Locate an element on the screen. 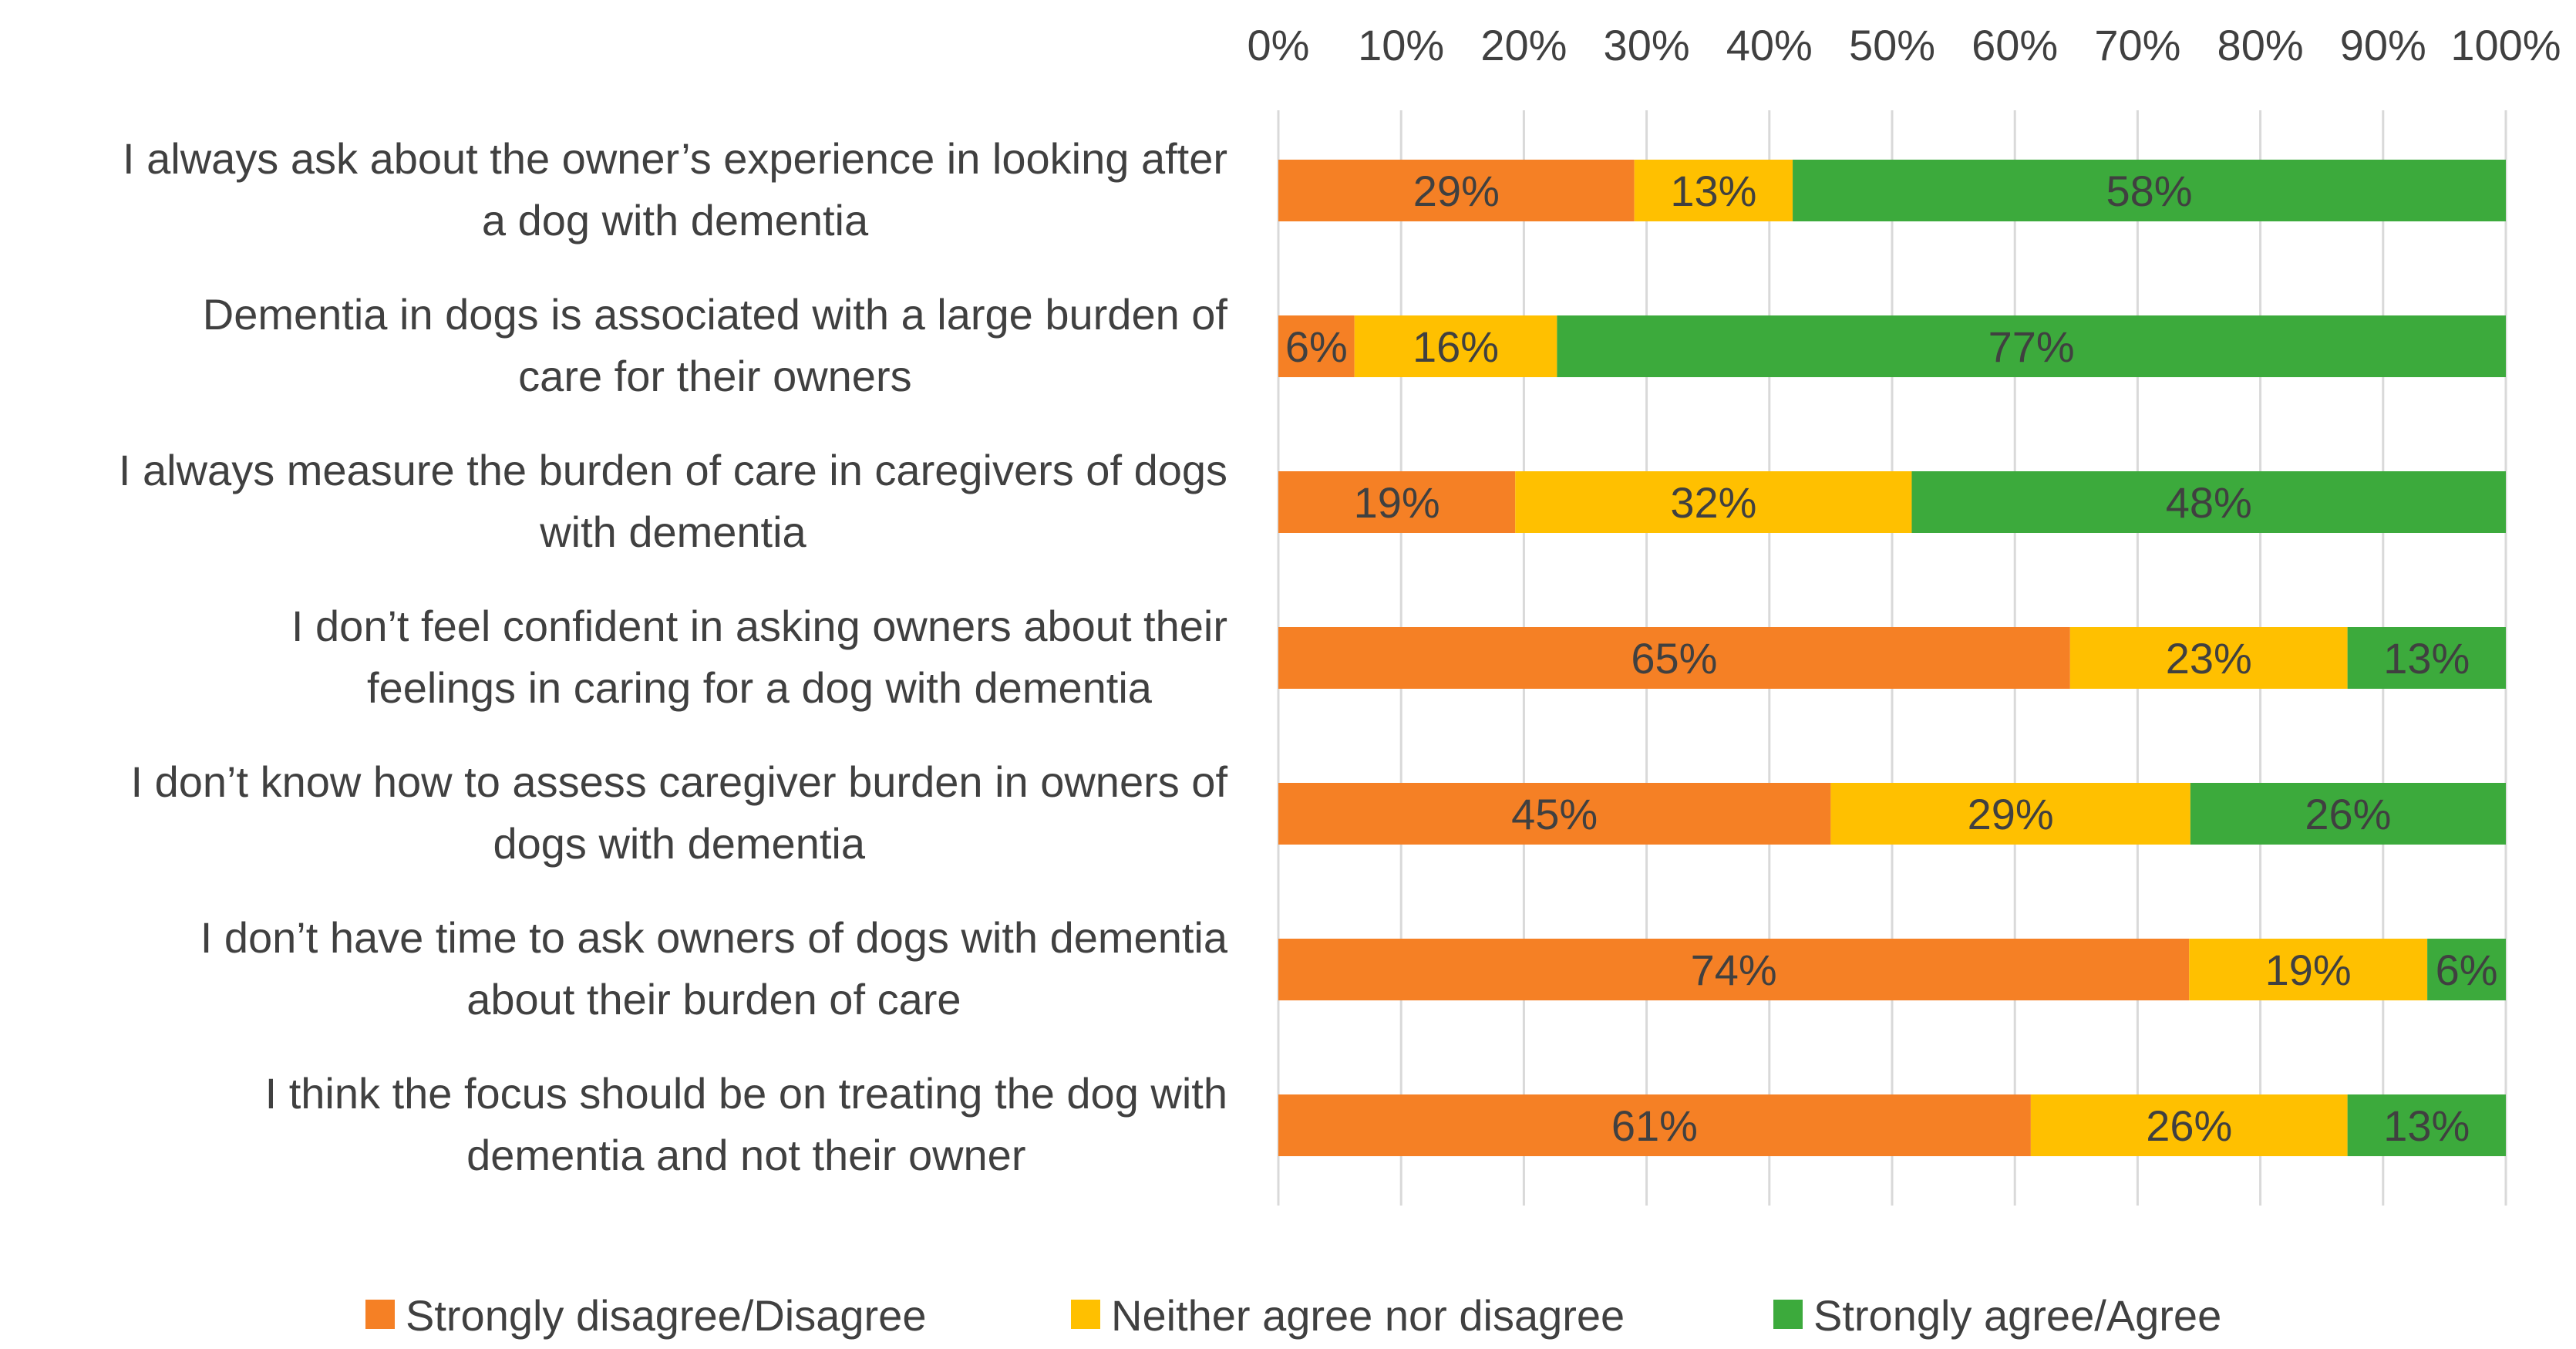 This screenshot has width=2576, height=1349. category-label-line: care for their owners is located at coordinates (714, 376).